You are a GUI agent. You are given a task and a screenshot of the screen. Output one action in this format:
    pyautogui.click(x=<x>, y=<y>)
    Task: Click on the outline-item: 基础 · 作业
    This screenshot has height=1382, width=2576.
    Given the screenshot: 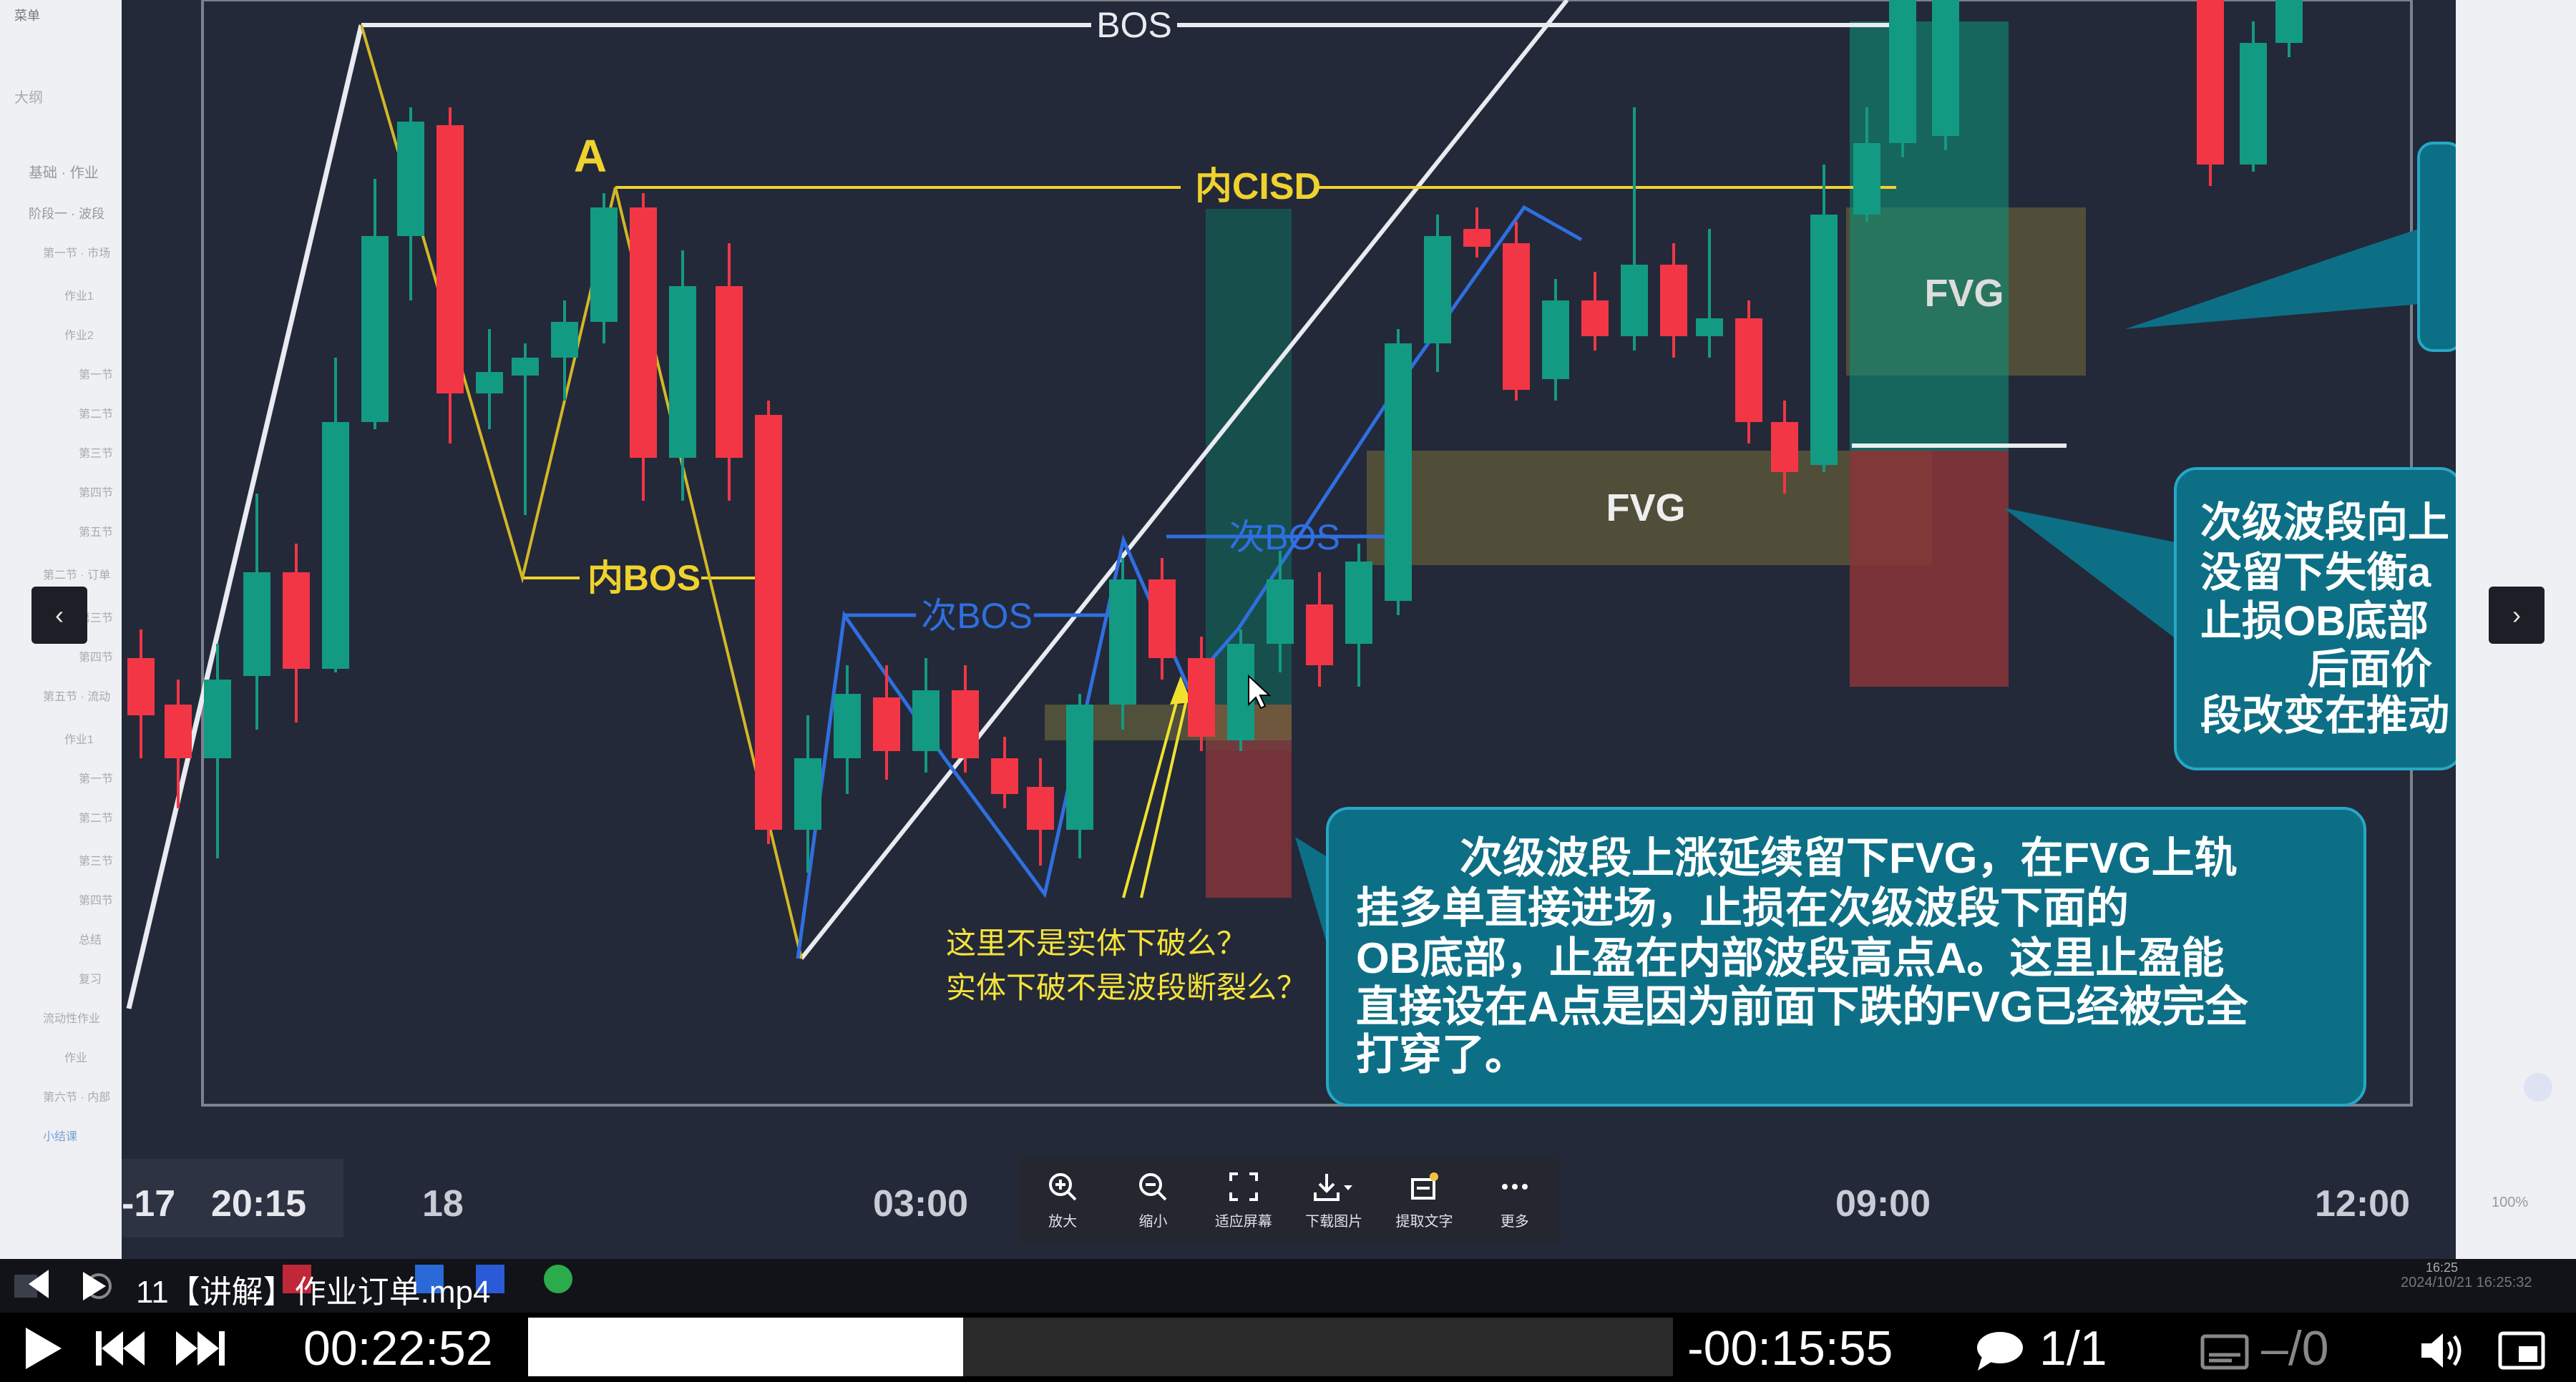 What is the action you would take?
    pyautogui.click(x=64, y=173)
    